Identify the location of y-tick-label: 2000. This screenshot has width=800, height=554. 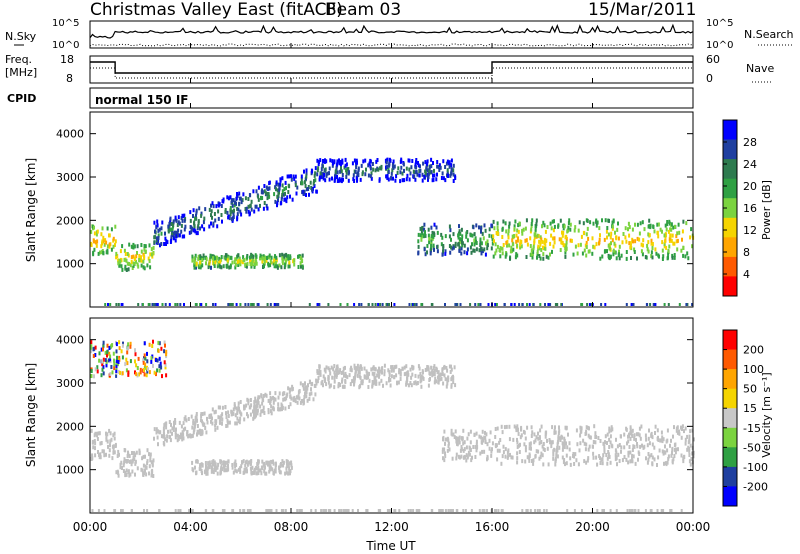
(70, 220).